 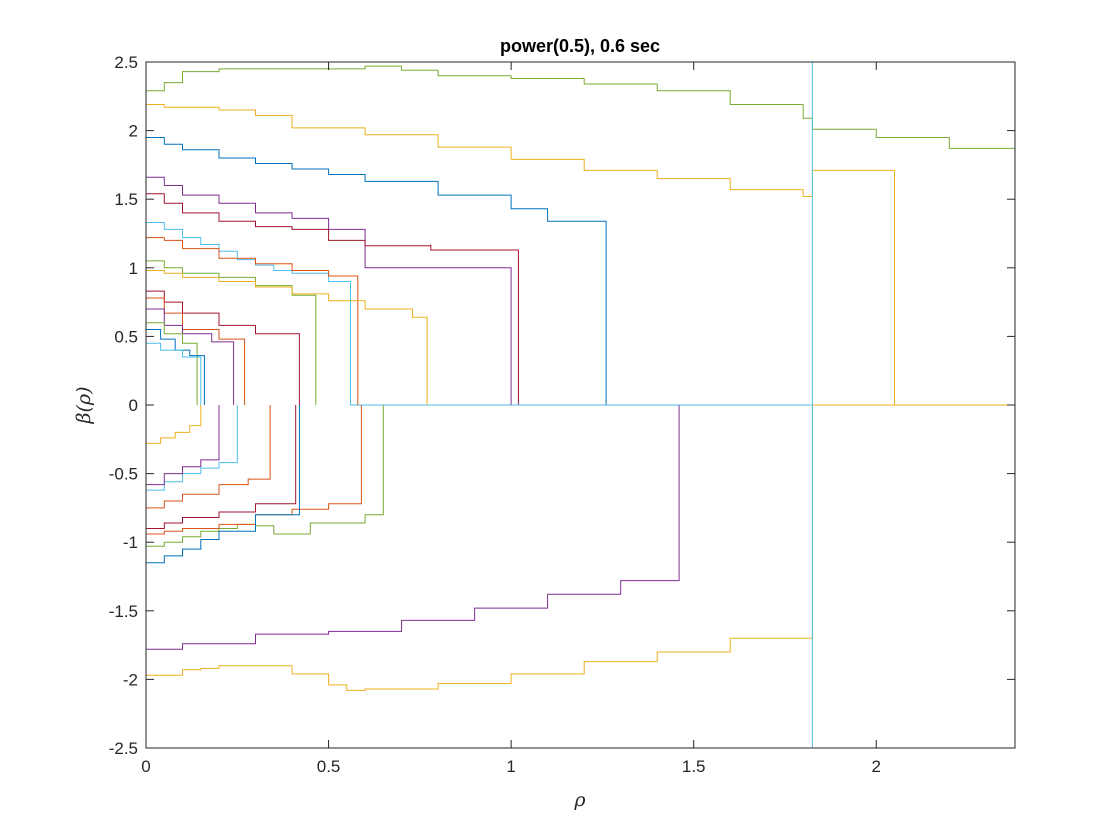 What do you see at coordinates (123, 474) in the screenshot?
I see `y-tick-label: -0.5` at bounding box center [123, 474].